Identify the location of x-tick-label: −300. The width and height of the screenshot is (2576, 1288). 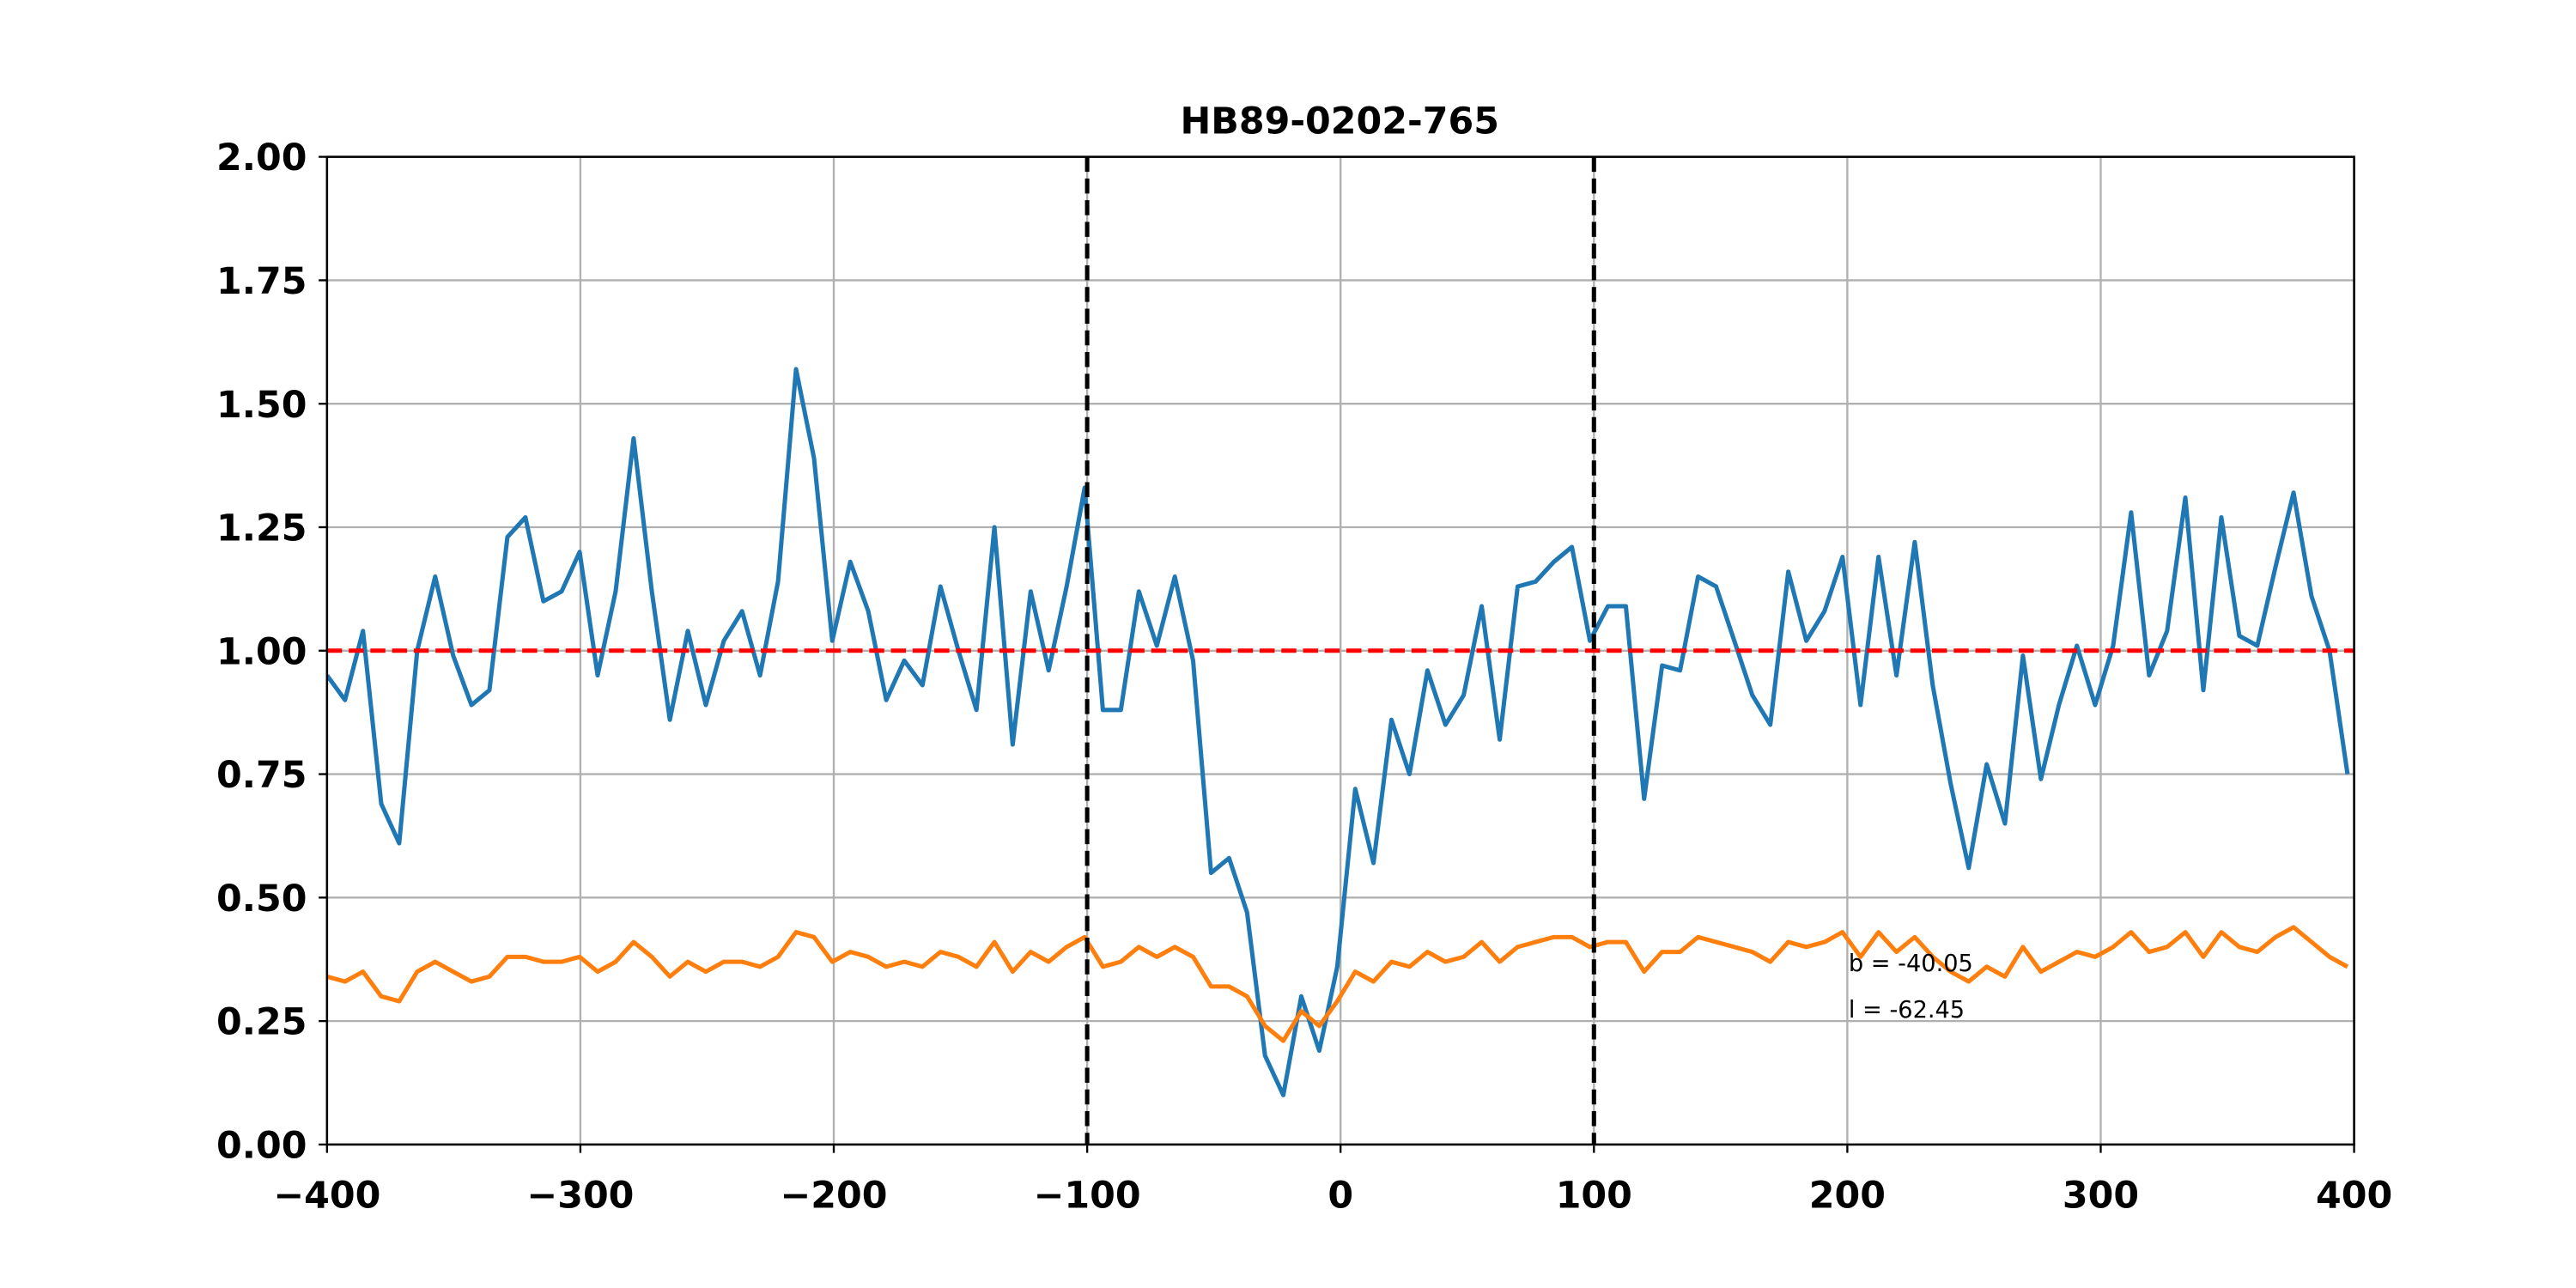
(580, 1196).